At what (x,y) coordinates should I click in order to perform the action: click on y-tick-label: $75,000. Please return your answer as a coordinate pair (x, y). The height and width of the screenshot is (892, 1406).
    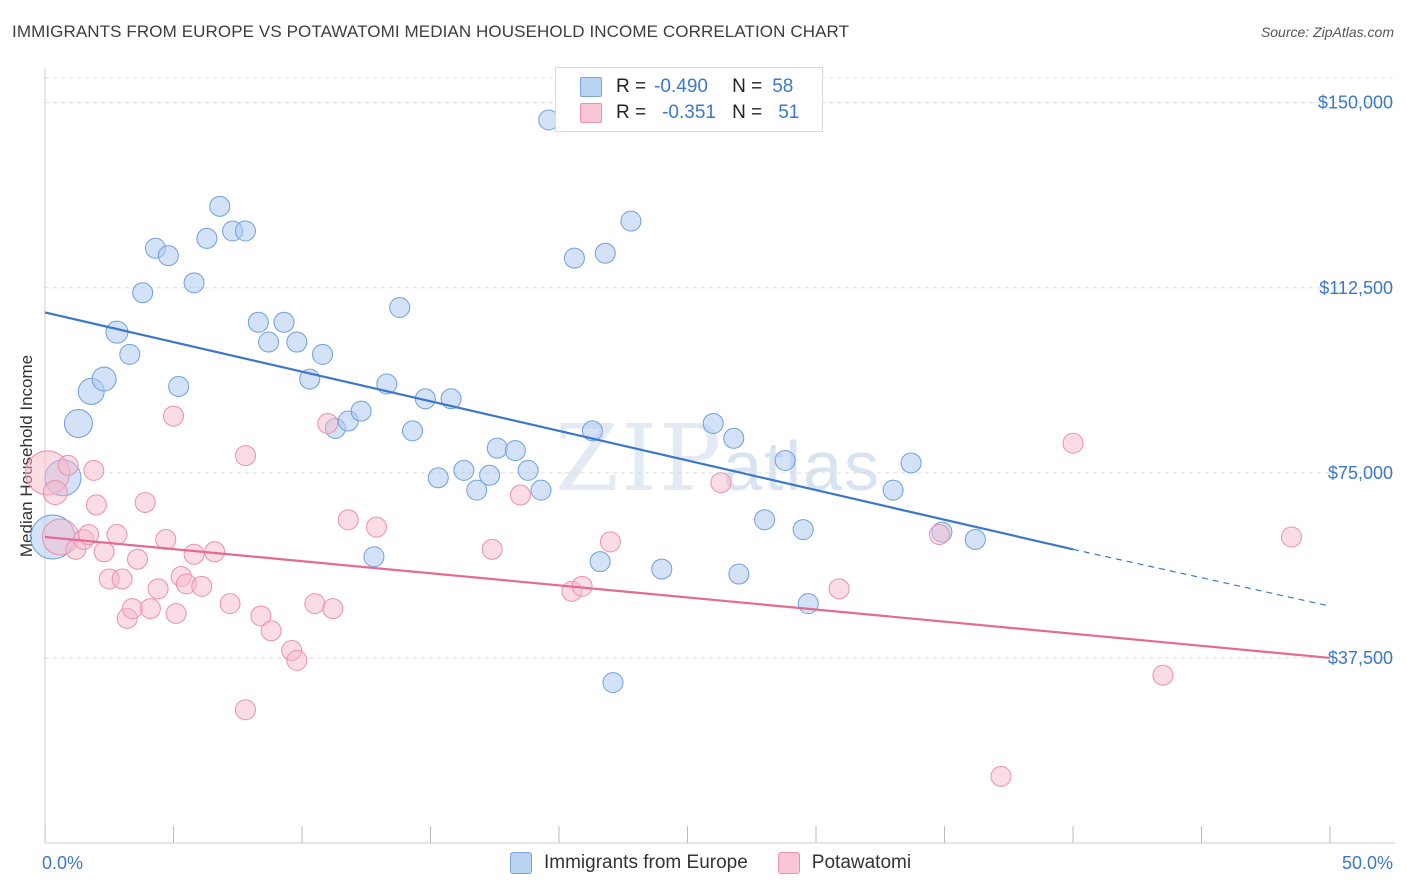
    Looking at the image, I should click on (1360, 473).